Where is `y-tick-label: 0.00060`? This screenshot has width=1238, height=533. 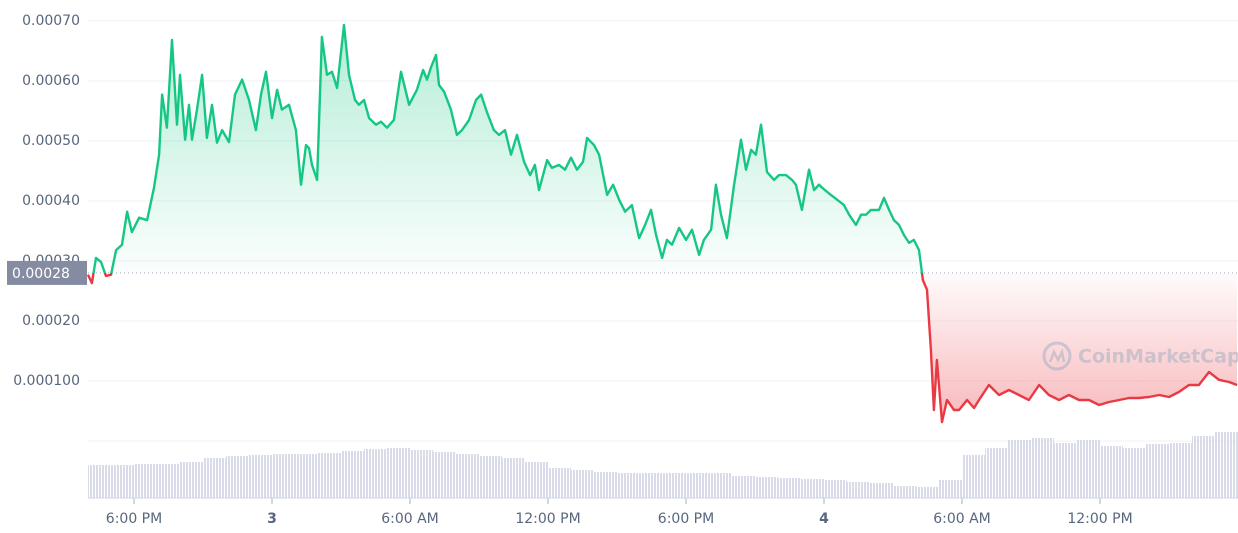
y-tick-label: 0.00060 is located at coordinates (51, 81).